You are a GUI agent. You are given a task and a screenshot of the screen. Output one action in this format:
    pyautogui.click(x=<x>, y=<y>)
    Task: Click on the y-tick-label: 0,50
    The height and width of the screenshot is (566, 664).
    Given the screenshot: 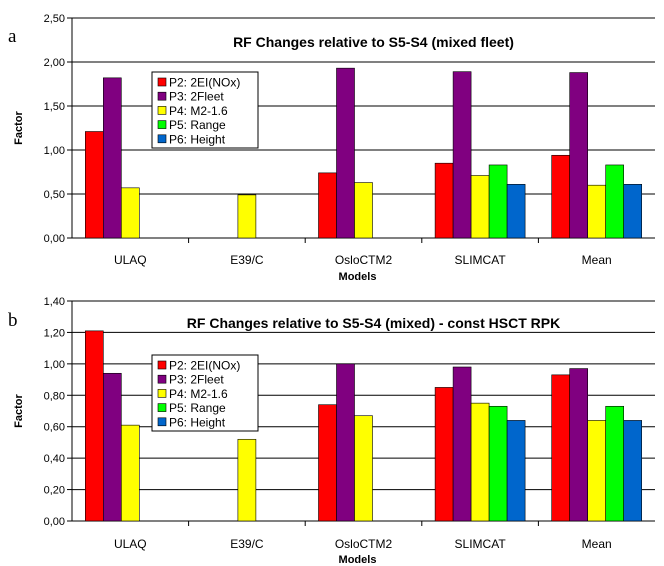 What is the action you would take?
    pyautogui.click(x=54, y=195)
    